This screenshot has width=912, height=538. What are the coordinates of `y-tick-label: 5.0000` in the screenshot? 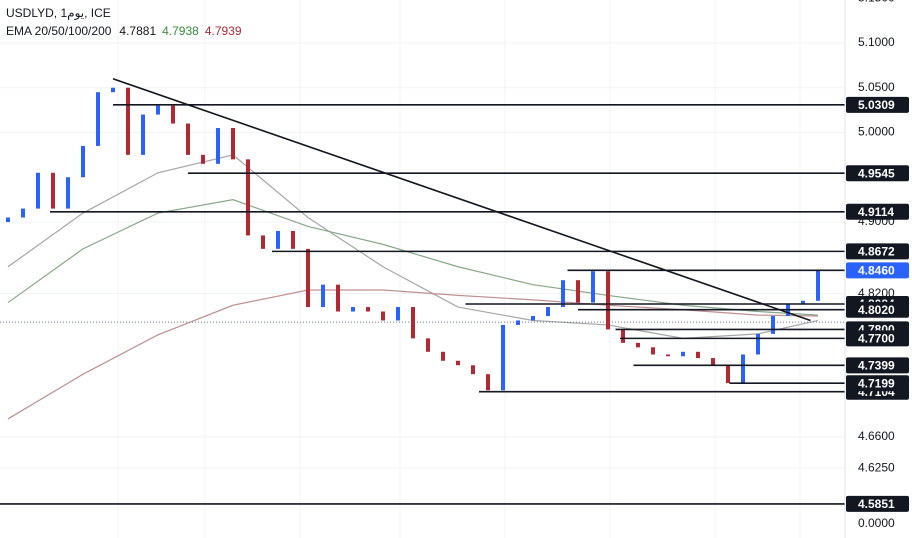 It's located at (876, 132).